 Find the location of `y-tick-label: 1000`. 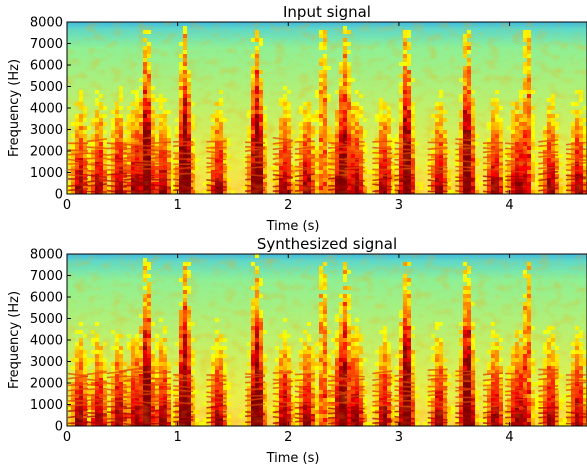

y-tick-label: 1000 is located at coordinates (46, 173).